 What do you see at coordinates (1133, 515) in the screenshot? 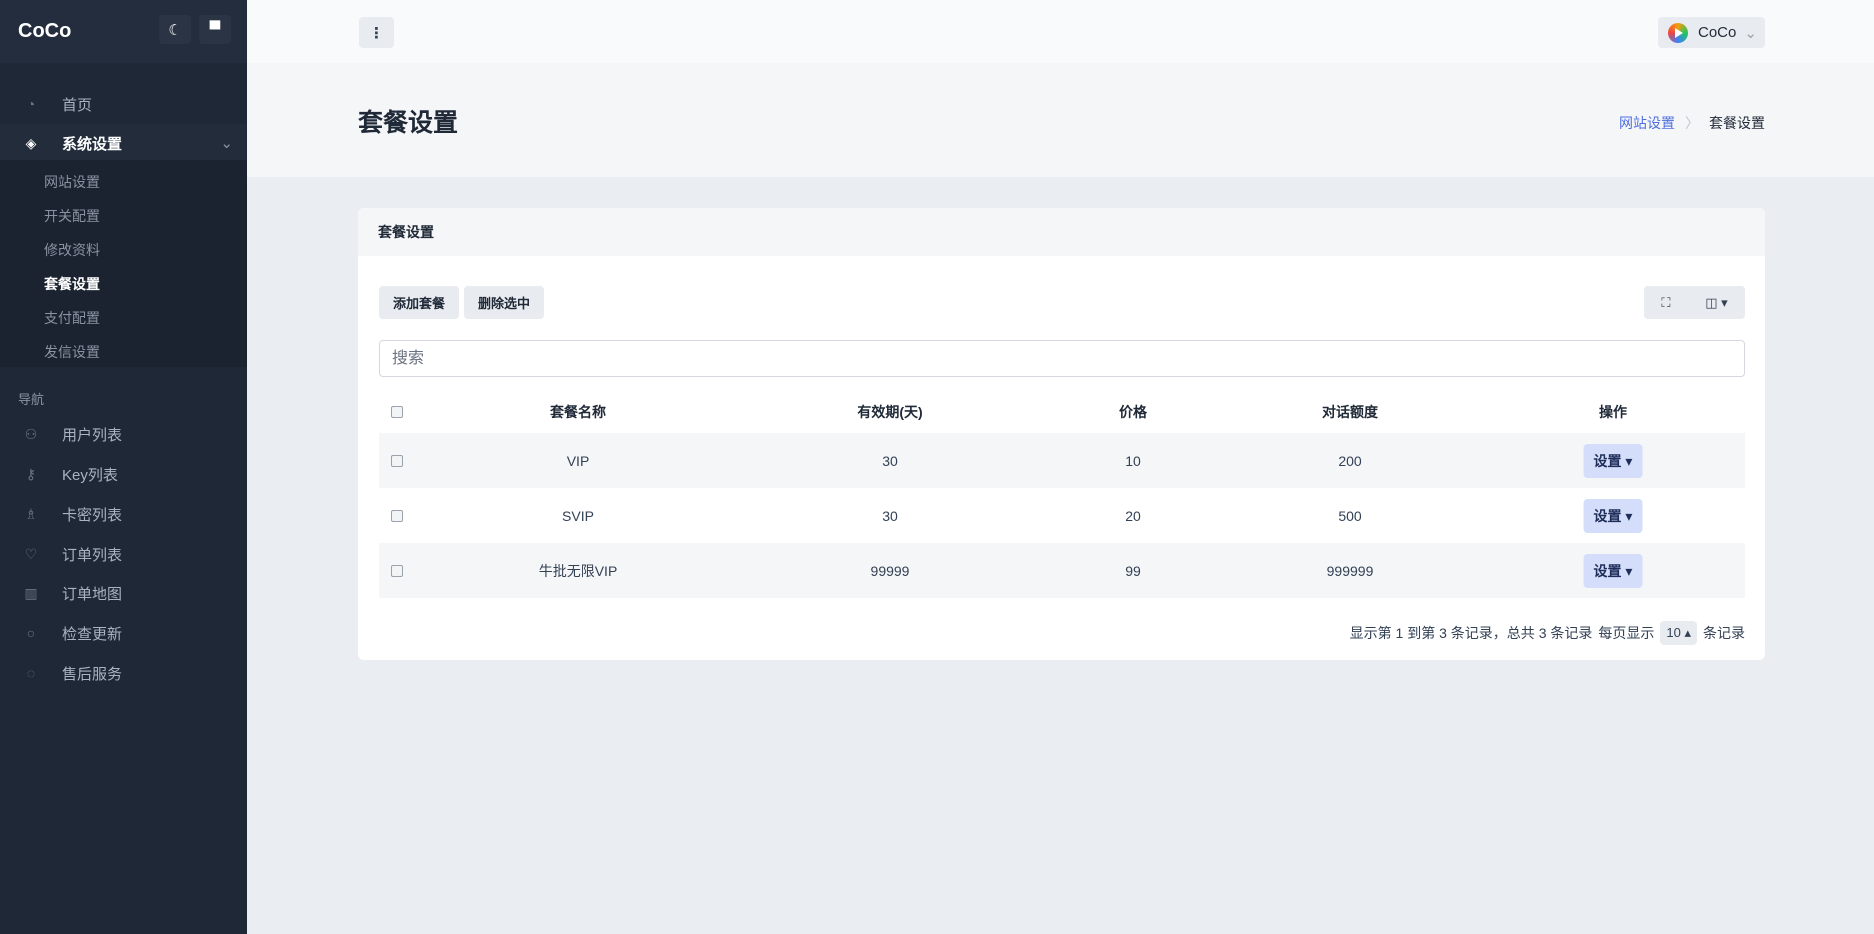
I see `plan-price: 20` at bounding box center [1133, 515].